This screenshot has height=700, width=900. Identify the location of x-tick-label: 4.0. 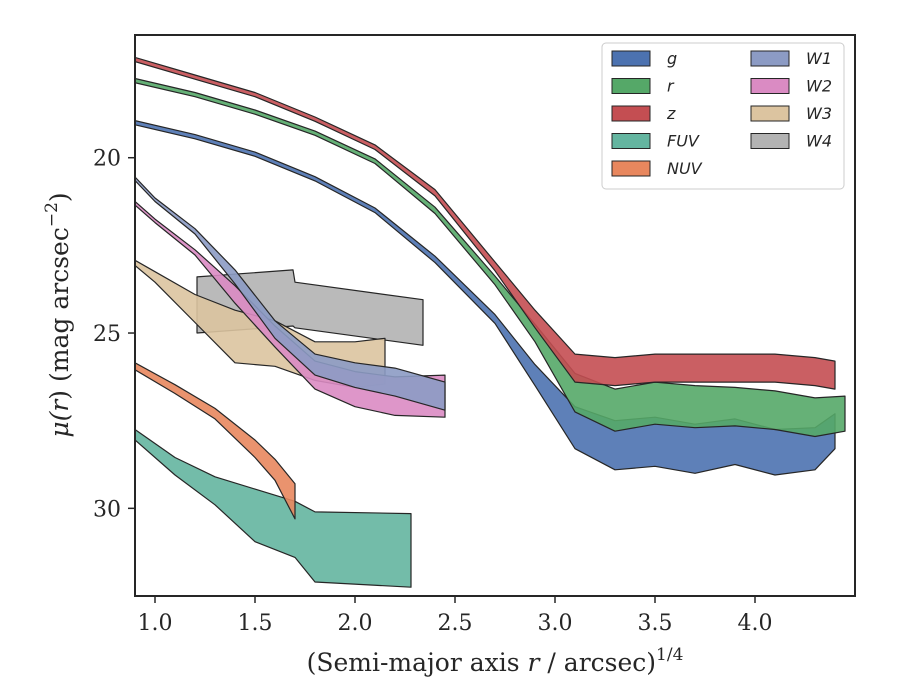
(755, 623).